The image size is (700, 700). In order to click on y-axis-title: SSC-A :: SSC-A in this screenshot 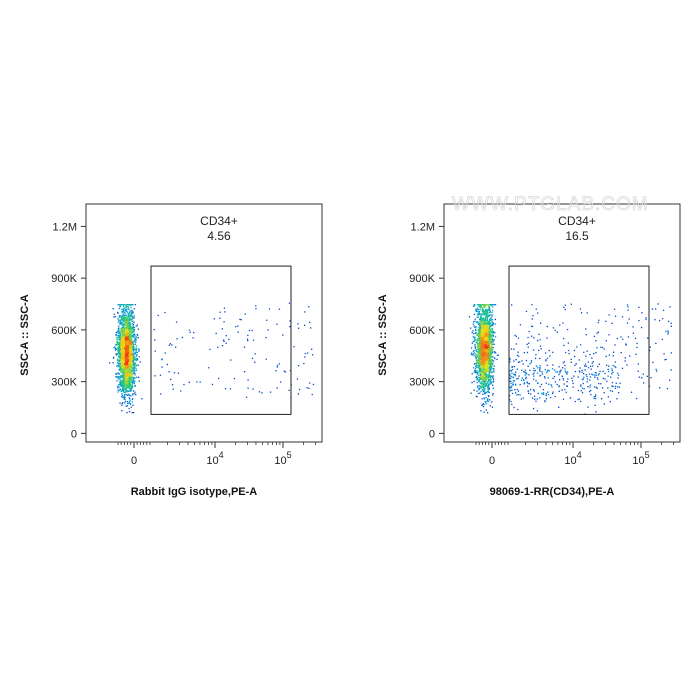, I will do `click(25, 335)`.